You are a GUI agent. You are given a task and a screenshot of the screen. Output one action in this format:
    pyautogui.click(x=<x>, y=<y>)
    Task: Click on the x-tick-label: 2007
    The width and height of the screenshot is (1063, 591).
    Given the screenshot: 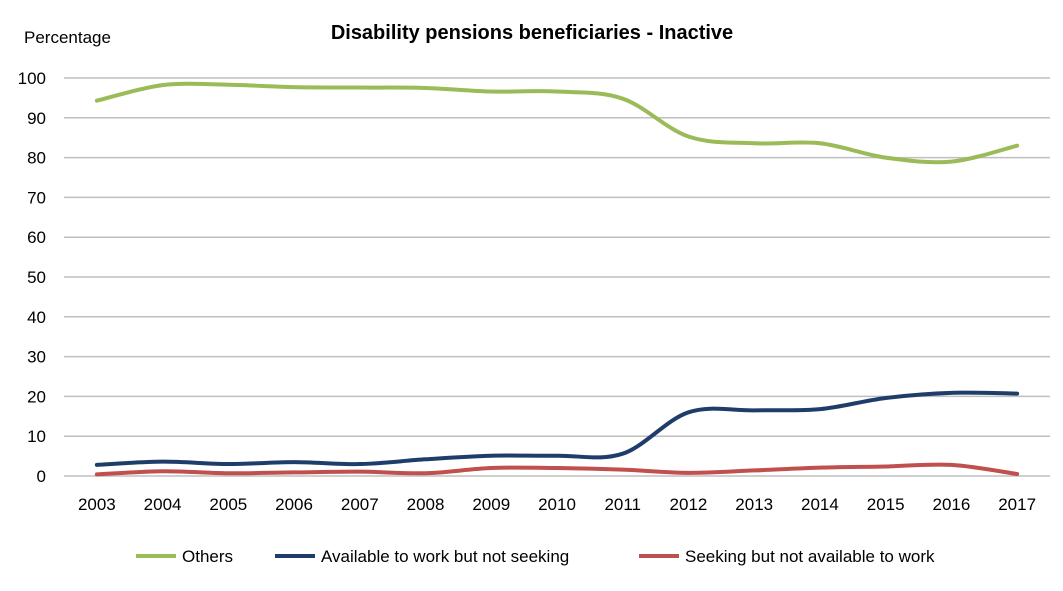 What is the action you would take?
    pyautogui.click(x=360, y=504)
    